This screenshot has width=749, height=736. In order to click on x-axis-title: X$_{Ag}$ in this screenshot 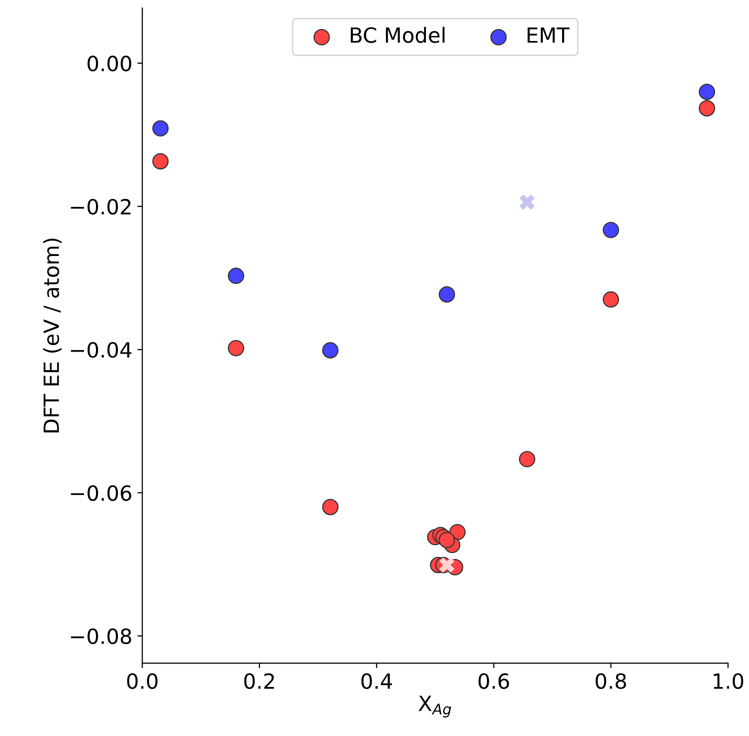, I will do `click(435, 707)`.